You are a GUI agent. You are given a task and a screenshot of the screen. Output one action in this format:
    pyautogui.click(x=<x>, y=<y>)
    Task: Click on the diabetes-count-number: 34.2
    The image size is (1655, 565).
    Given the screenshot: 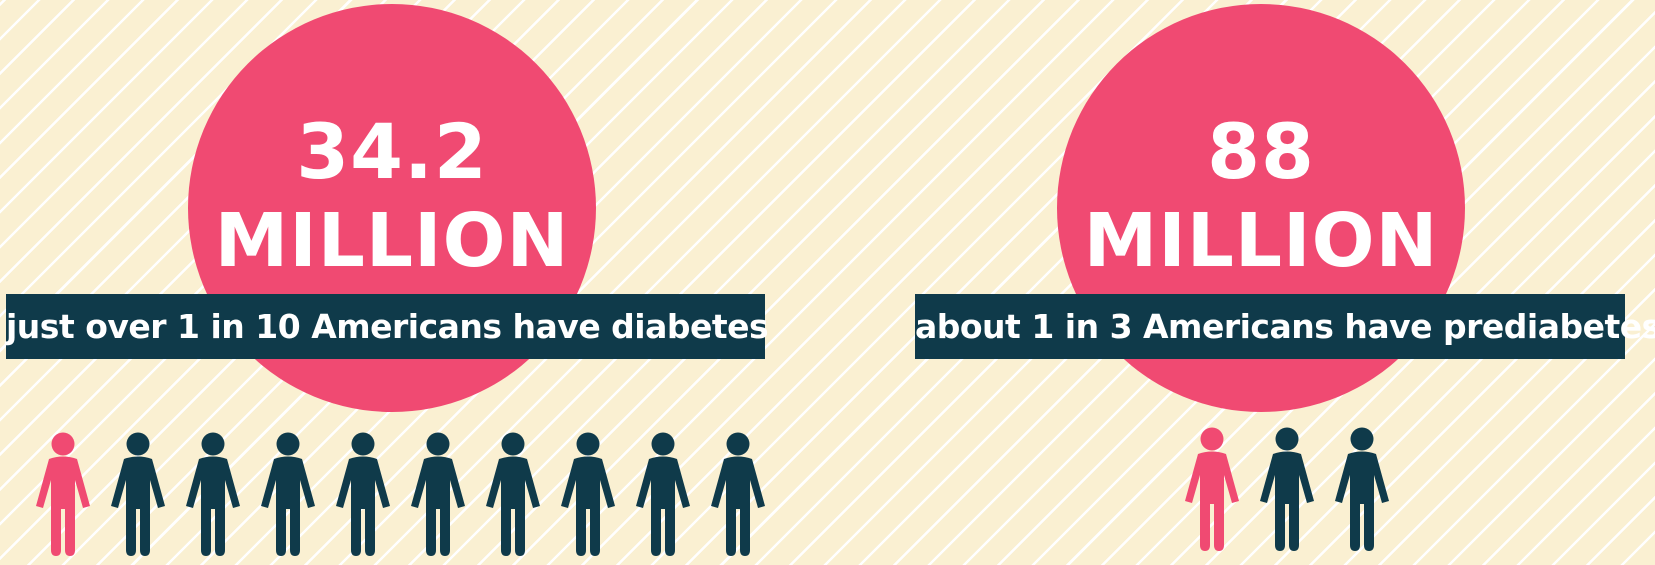 What is the action you would take?
    pyautogui.click(x=392, y=151)
    